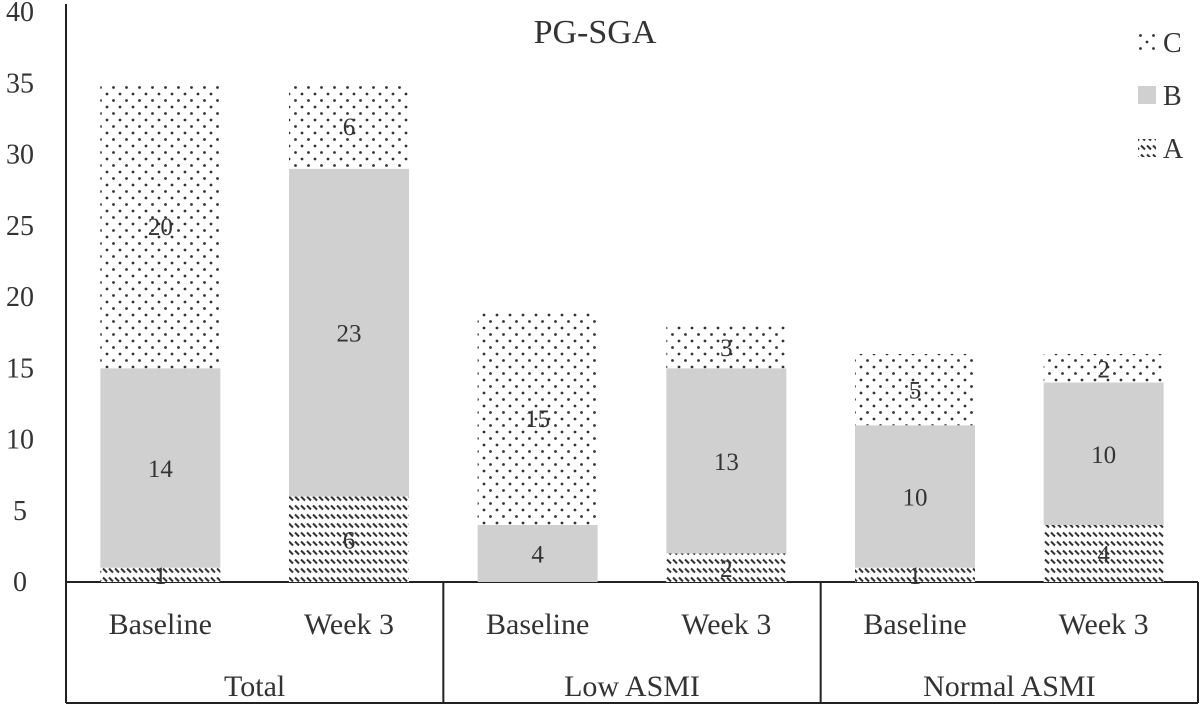  Describe the element at coordinates (254, 686) in the screenshot. I see `group-label: Total` at that location.